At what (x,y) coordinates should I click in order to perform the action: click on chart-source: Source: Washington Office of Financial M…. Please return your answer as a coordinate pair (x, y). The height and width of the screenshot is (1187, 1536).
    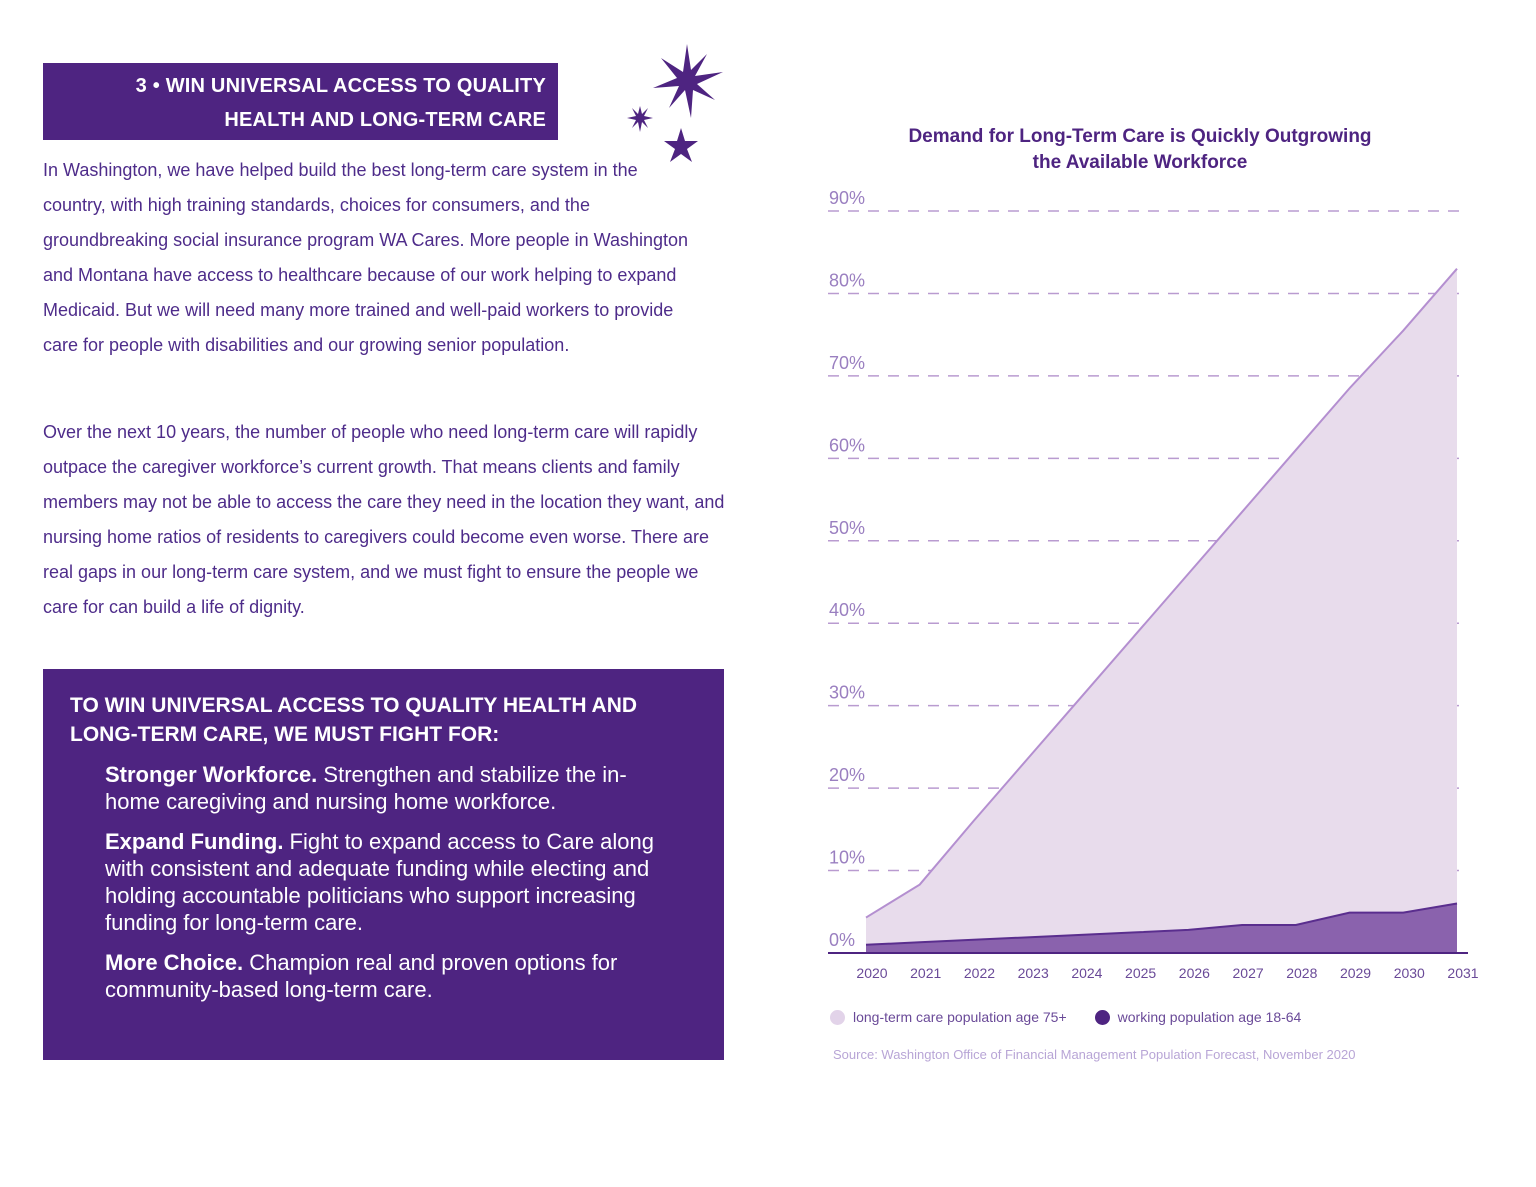
    Looking at the image, I should click on (1094, 1054).